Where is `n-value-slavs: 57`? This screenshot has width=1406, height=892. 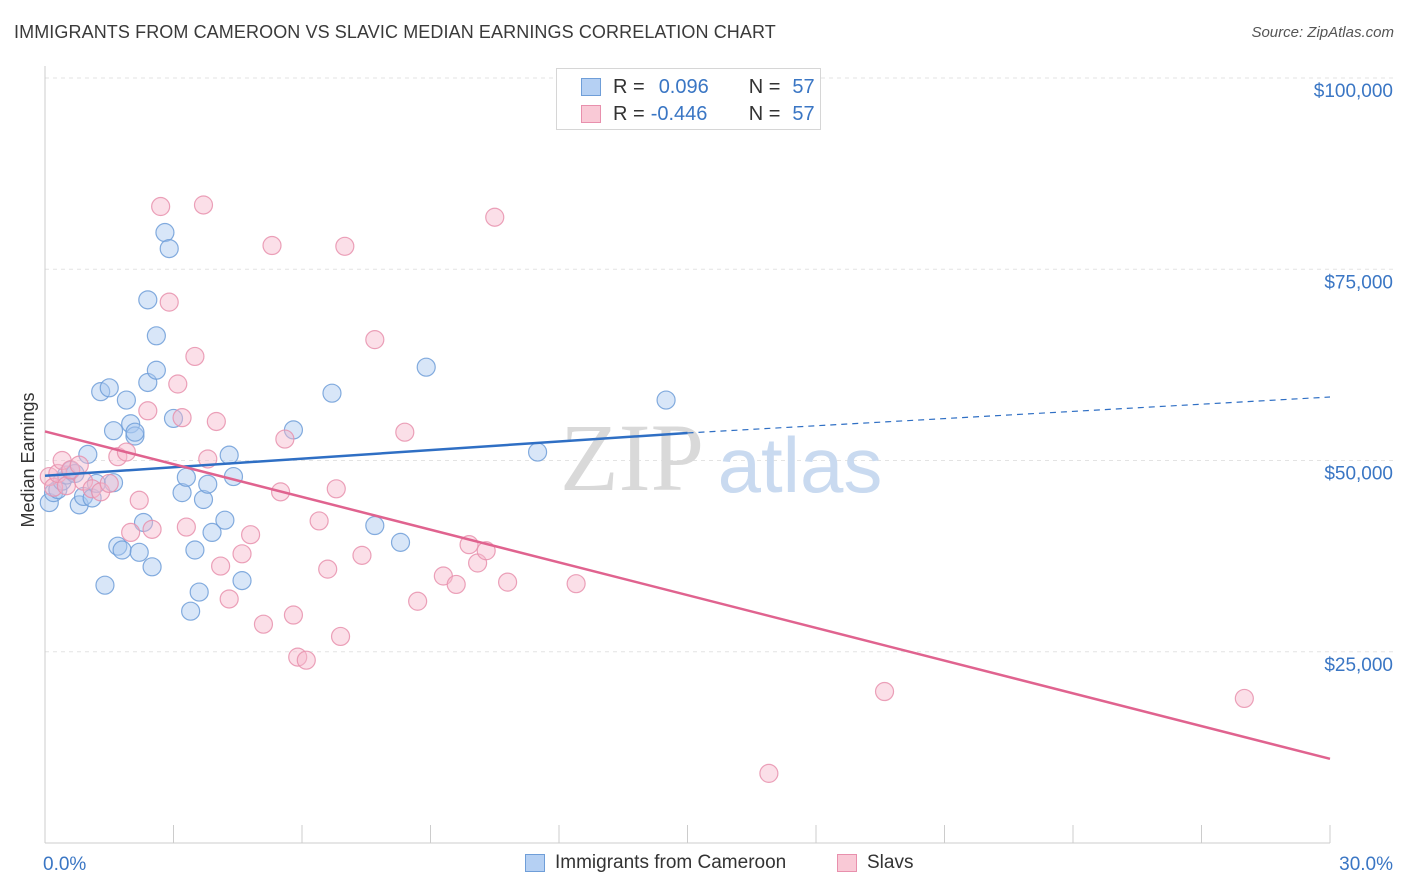
n-value-slavs: 57 is located at coordinates (803, 113).